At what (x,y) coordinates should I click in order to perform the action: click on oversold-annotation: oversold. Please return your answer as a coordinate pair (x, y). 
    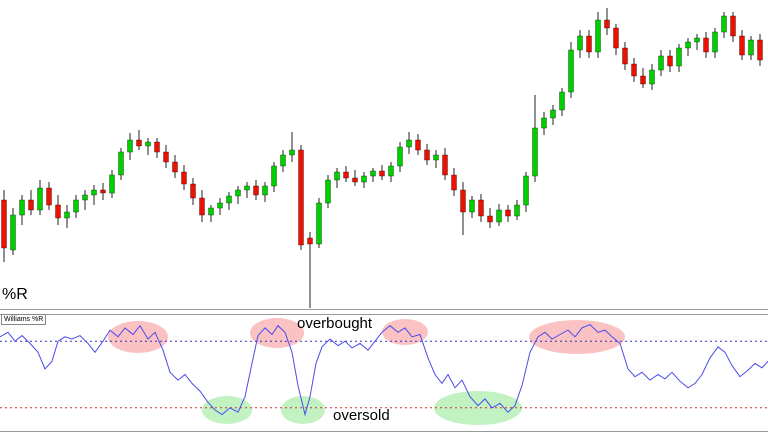
    Looking at the image, I should click on (361, 415).